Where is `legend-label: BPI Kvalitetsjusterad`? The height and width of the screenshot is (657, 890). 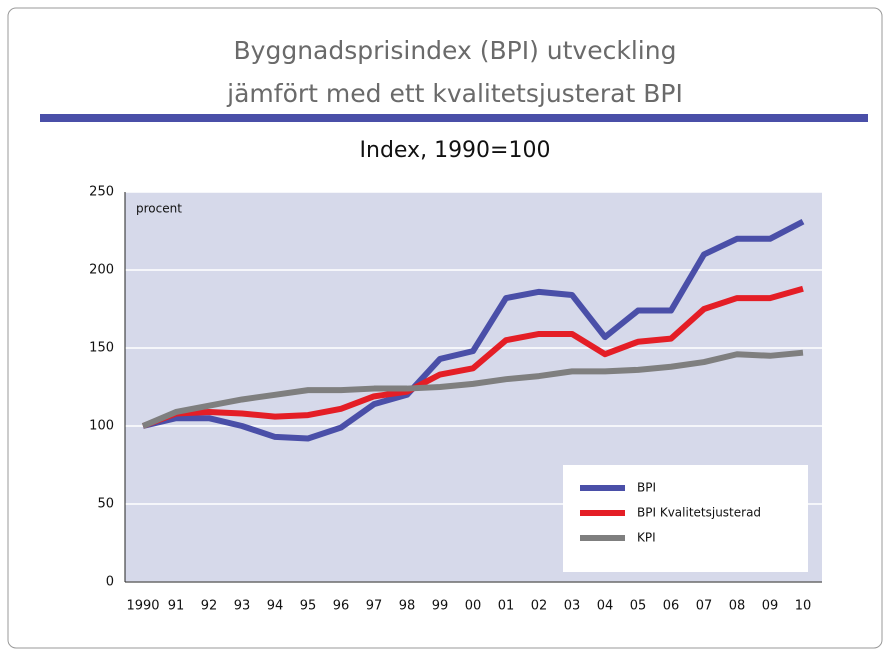
legend-label: BPI Kvalitetsjusterad is located at coordinates (699, 513).